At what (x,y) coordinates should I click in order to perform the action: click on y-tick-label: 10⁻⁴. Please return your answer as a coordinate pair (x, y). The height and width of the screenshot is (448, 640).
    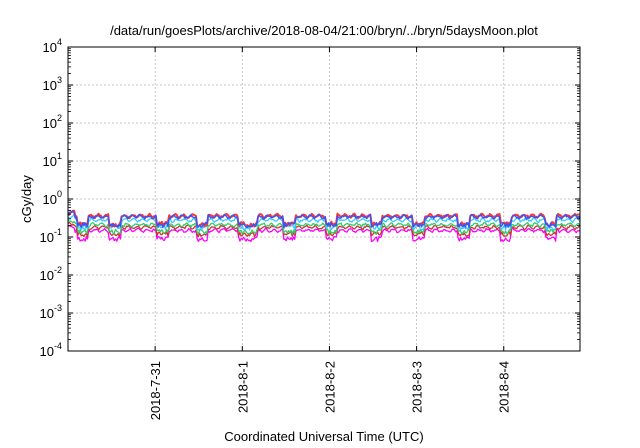
    Looking at the image, I should click on (51, 350).